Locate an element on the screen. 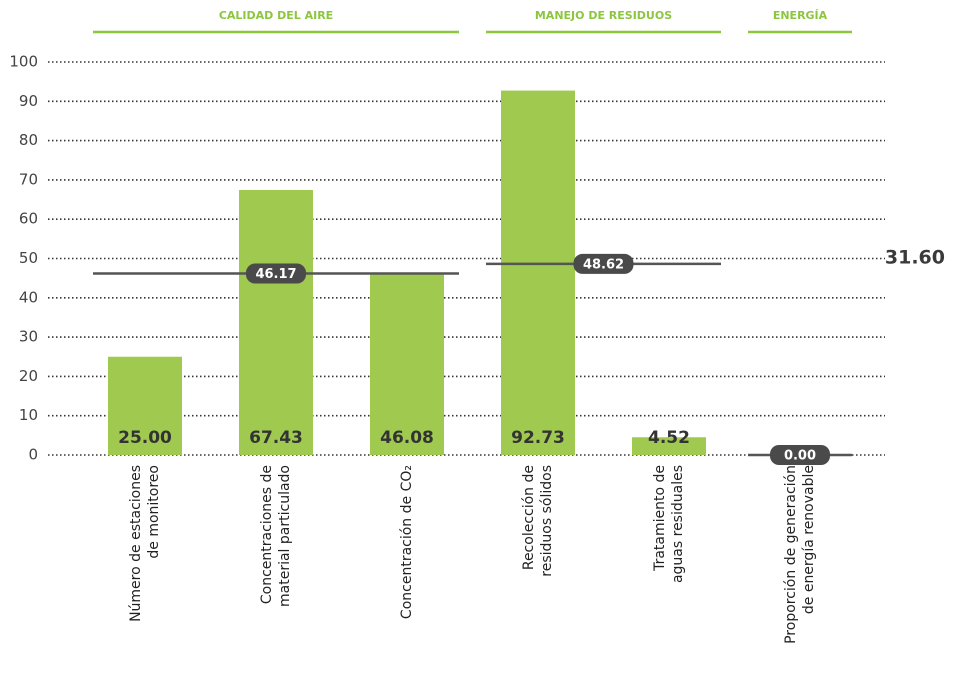 The height and width of the screenshot is (687, 956). group-title: MANEJO DE RESIDUOS is located at coordinates (603, 15).